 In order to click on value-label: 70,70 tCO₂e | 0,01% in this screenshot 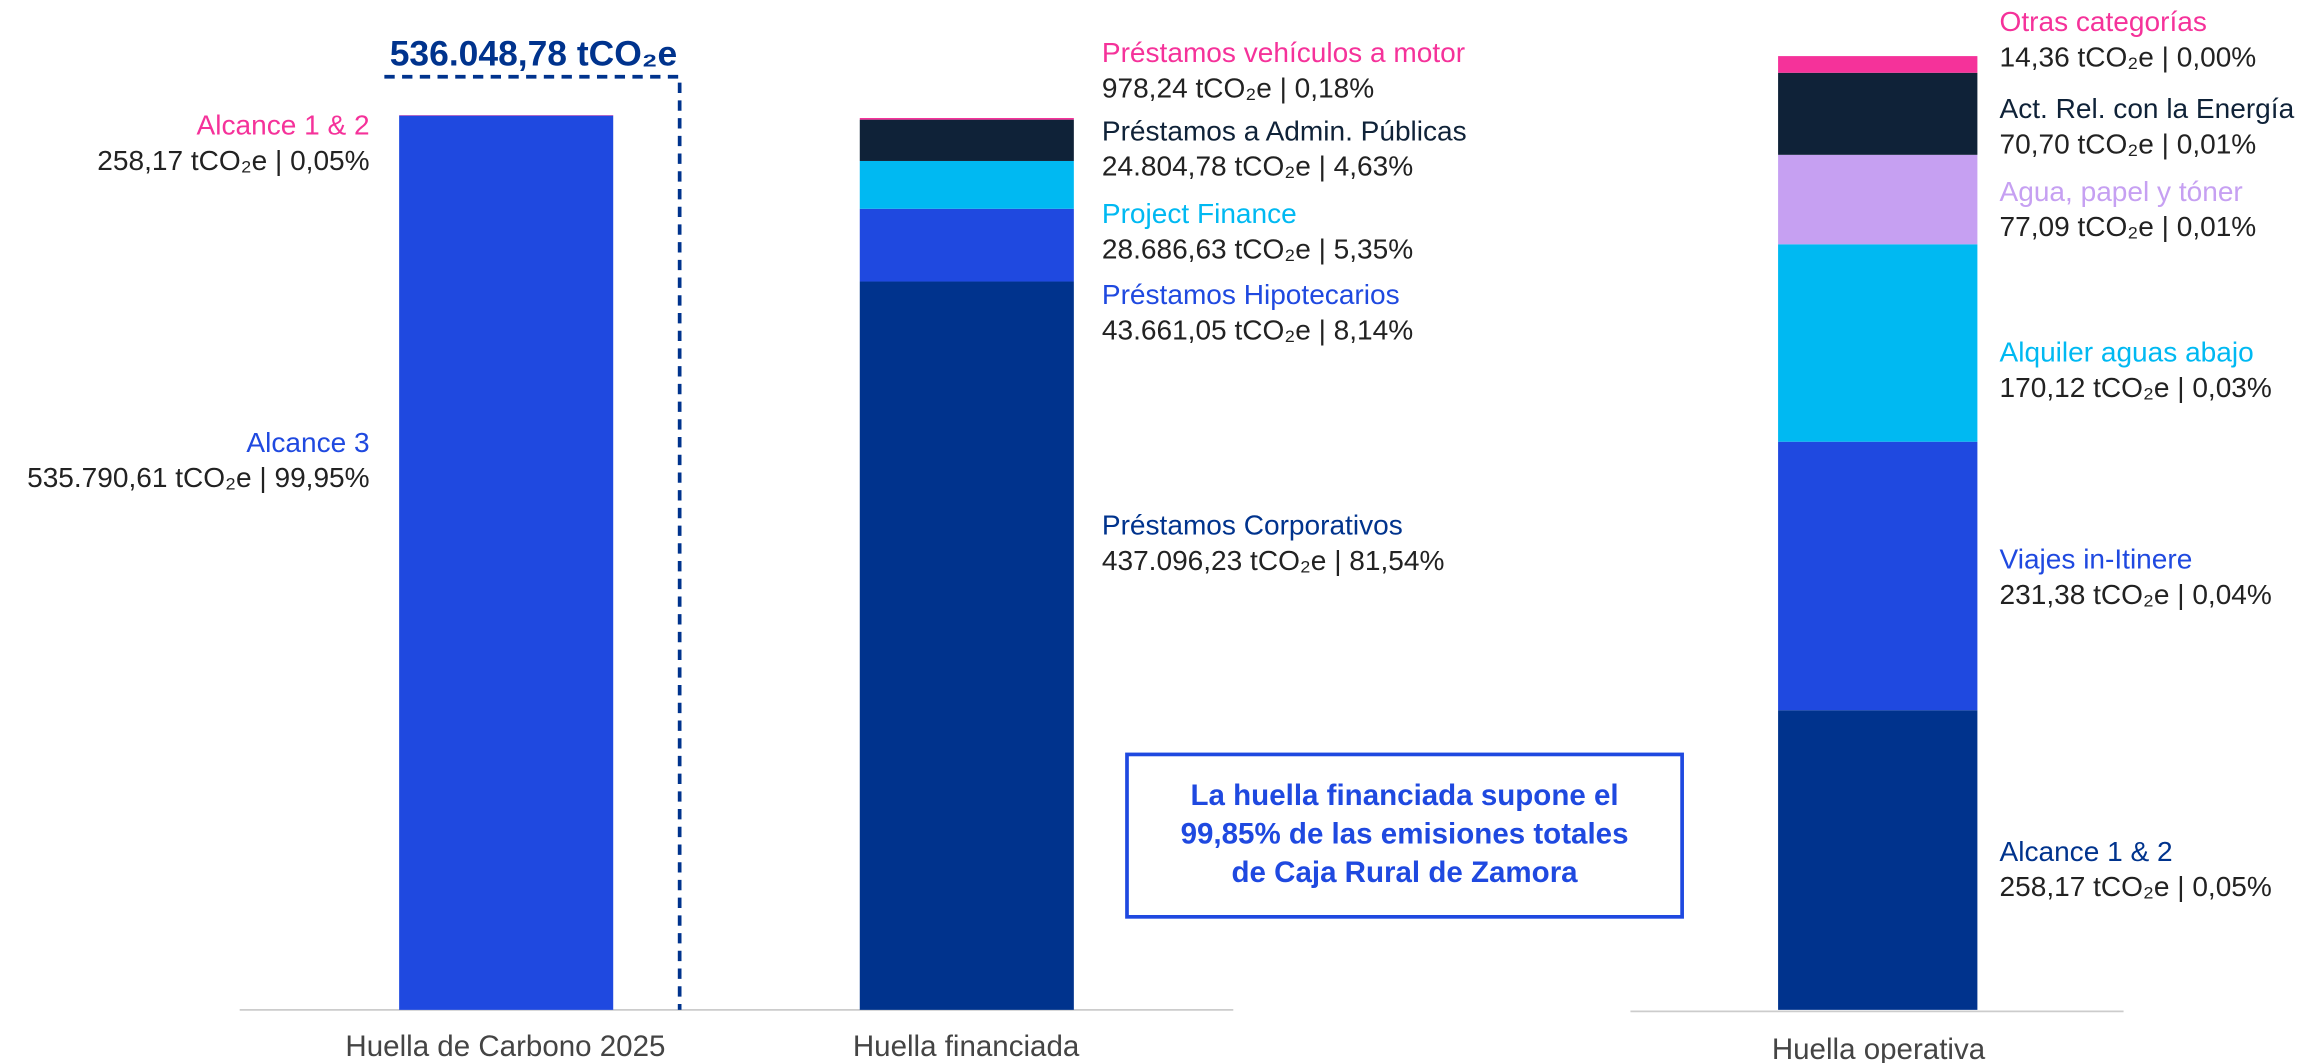, I will do `click(2128, 144)`.